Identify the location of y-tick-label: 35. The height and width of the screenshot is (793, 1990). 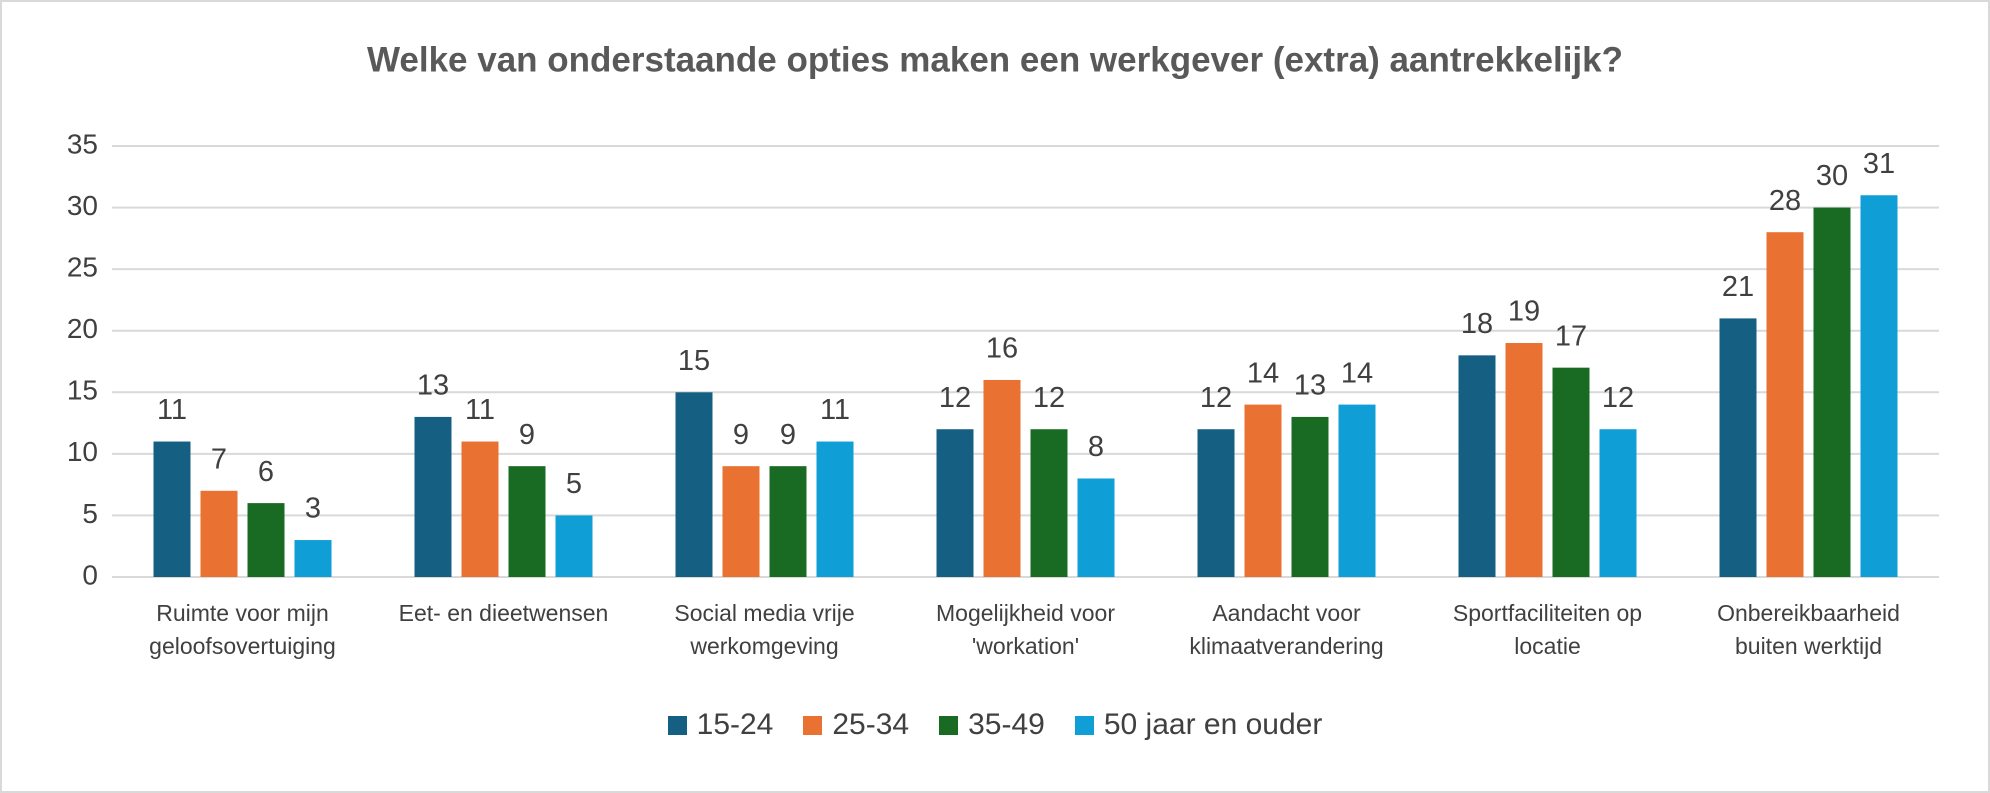
(82, 143).